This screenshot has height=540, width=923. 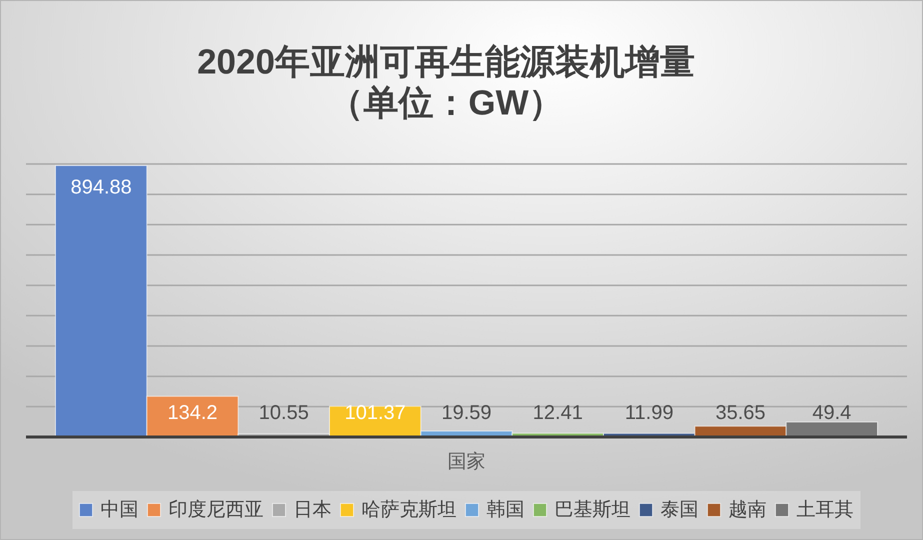 I want to click on legend-label: 韩国, so click(x=505, y=510).